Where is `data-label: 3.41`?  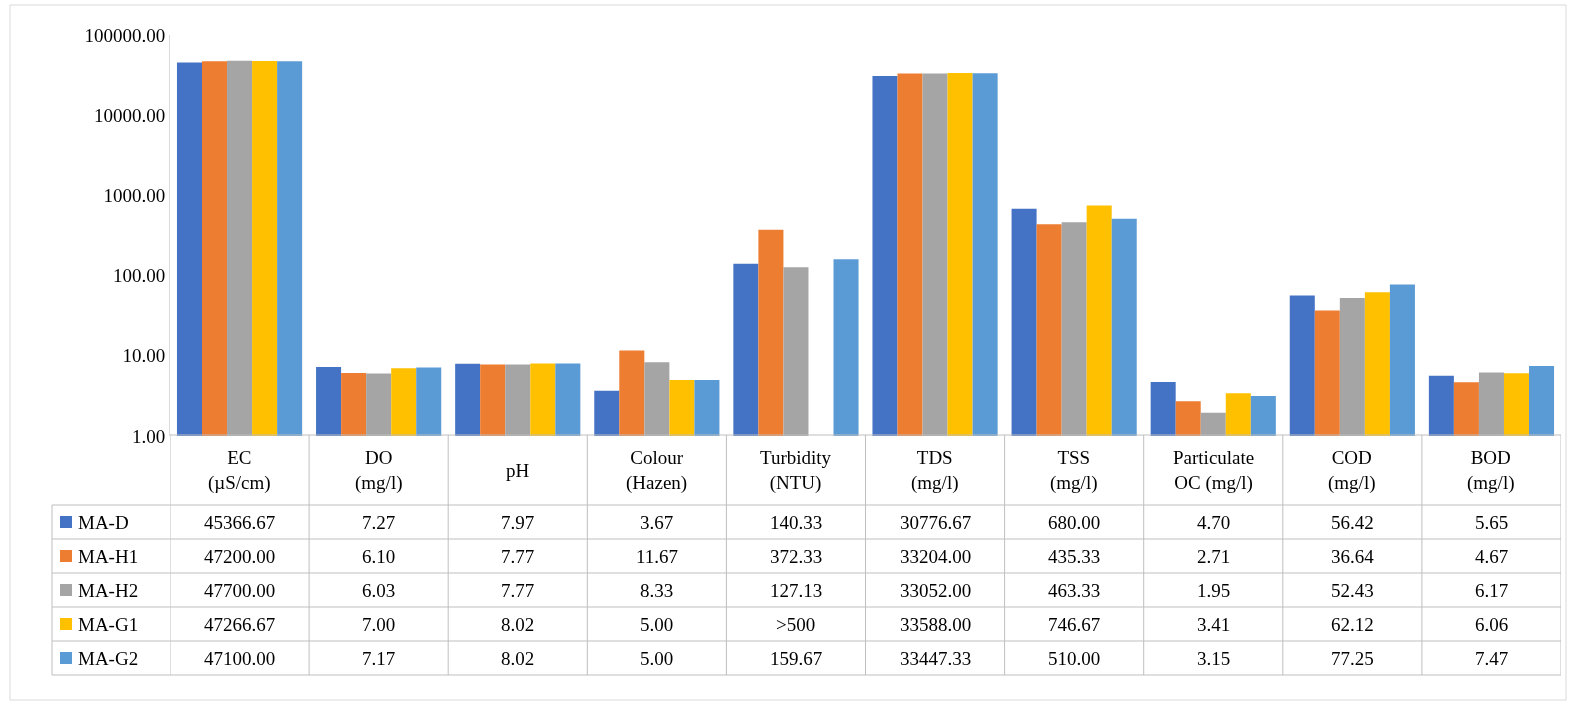 data-label: 3.41 is located at coordinates (1214, 624).